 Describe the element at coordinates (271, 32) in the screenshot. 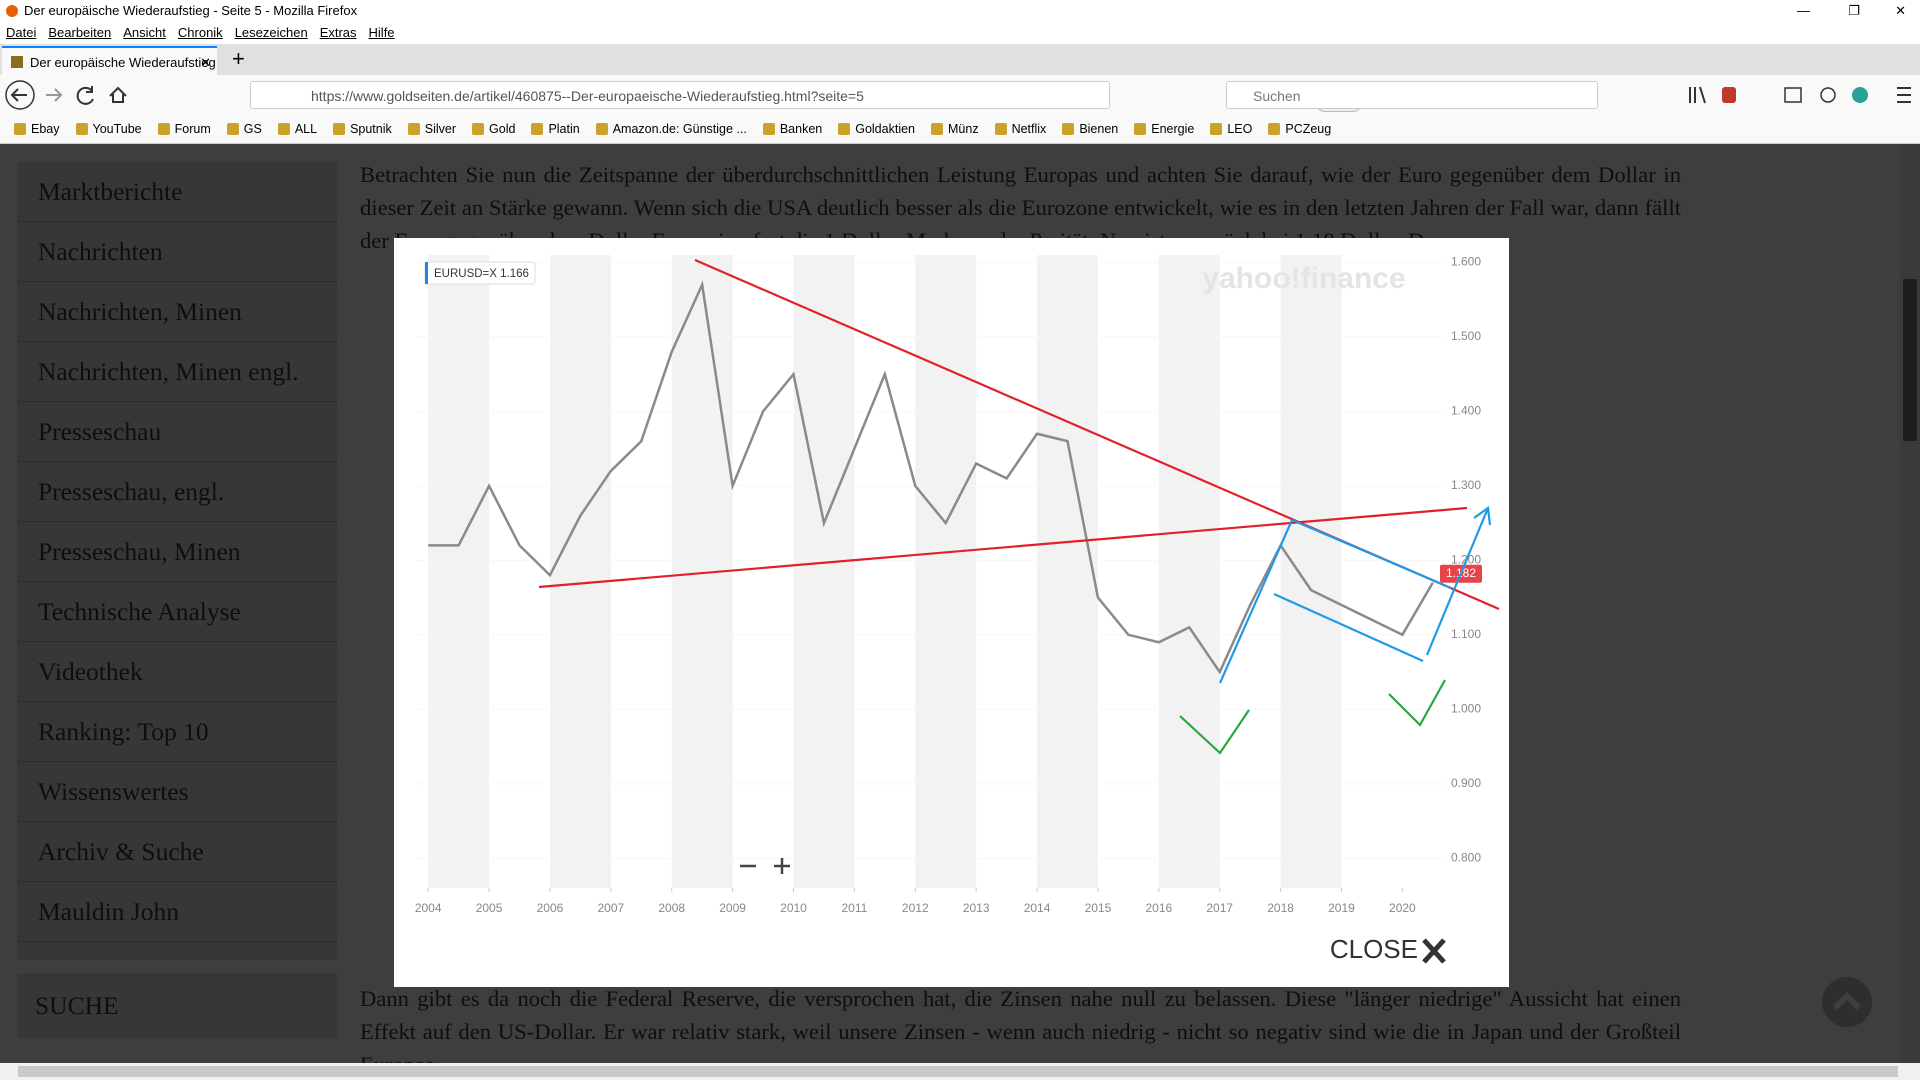

I see `menu-item: Lesezeichen` at that location.